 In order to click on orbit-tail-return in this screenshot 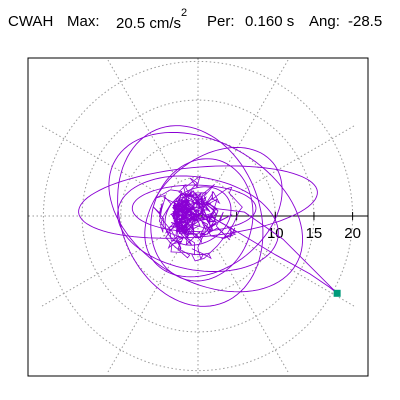, I will do `click(275, 250)`.